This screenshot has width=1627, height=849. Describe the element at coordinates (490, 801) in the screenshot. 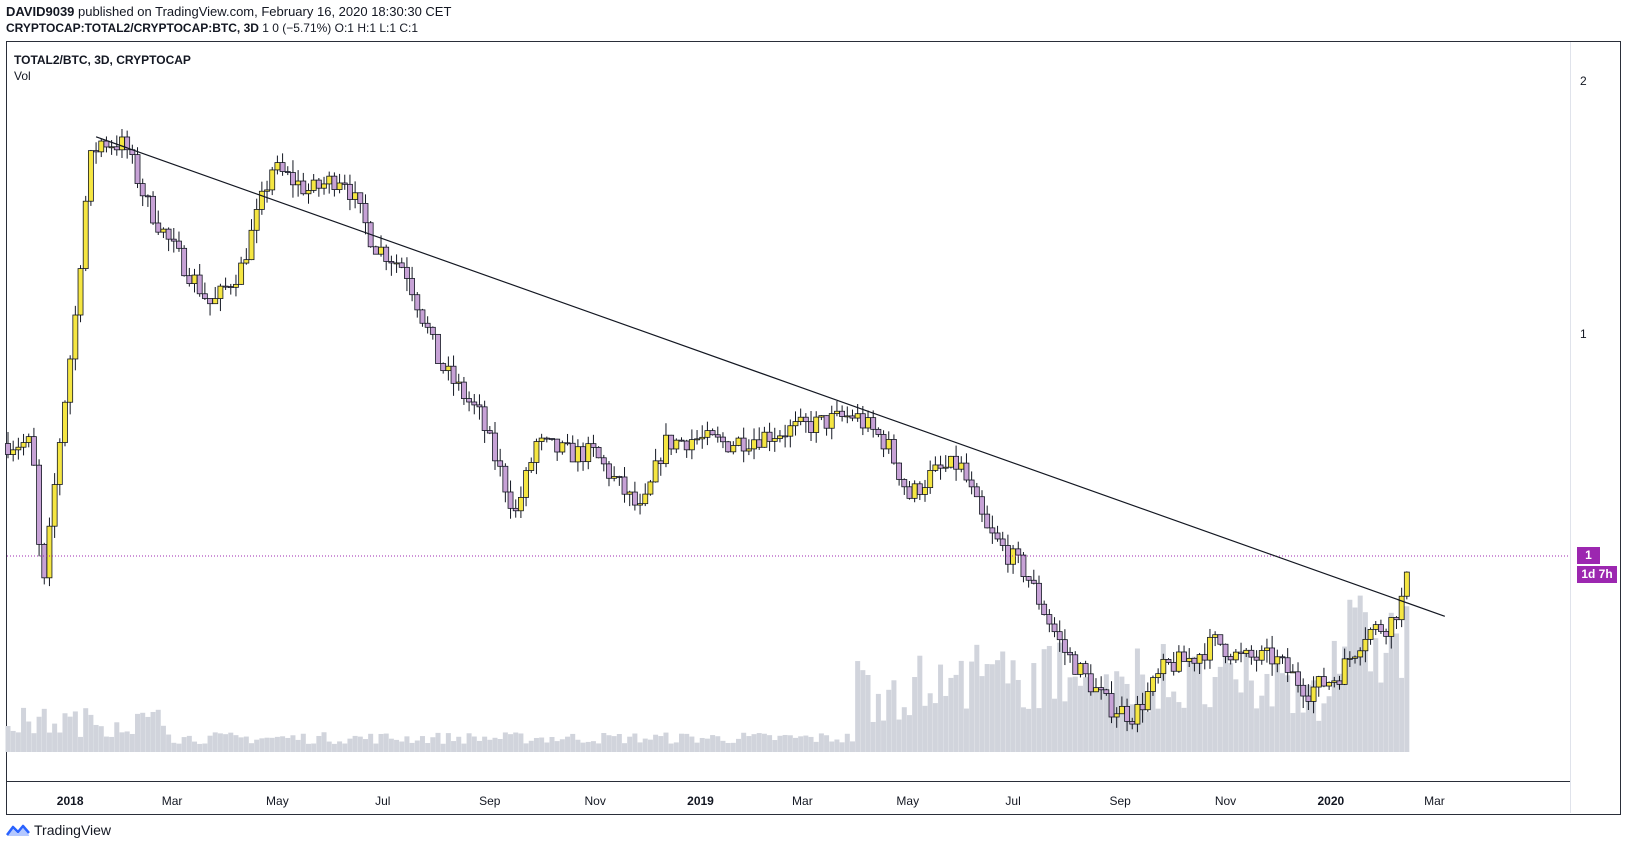

I see `time-tick-label: Sep` at that location.